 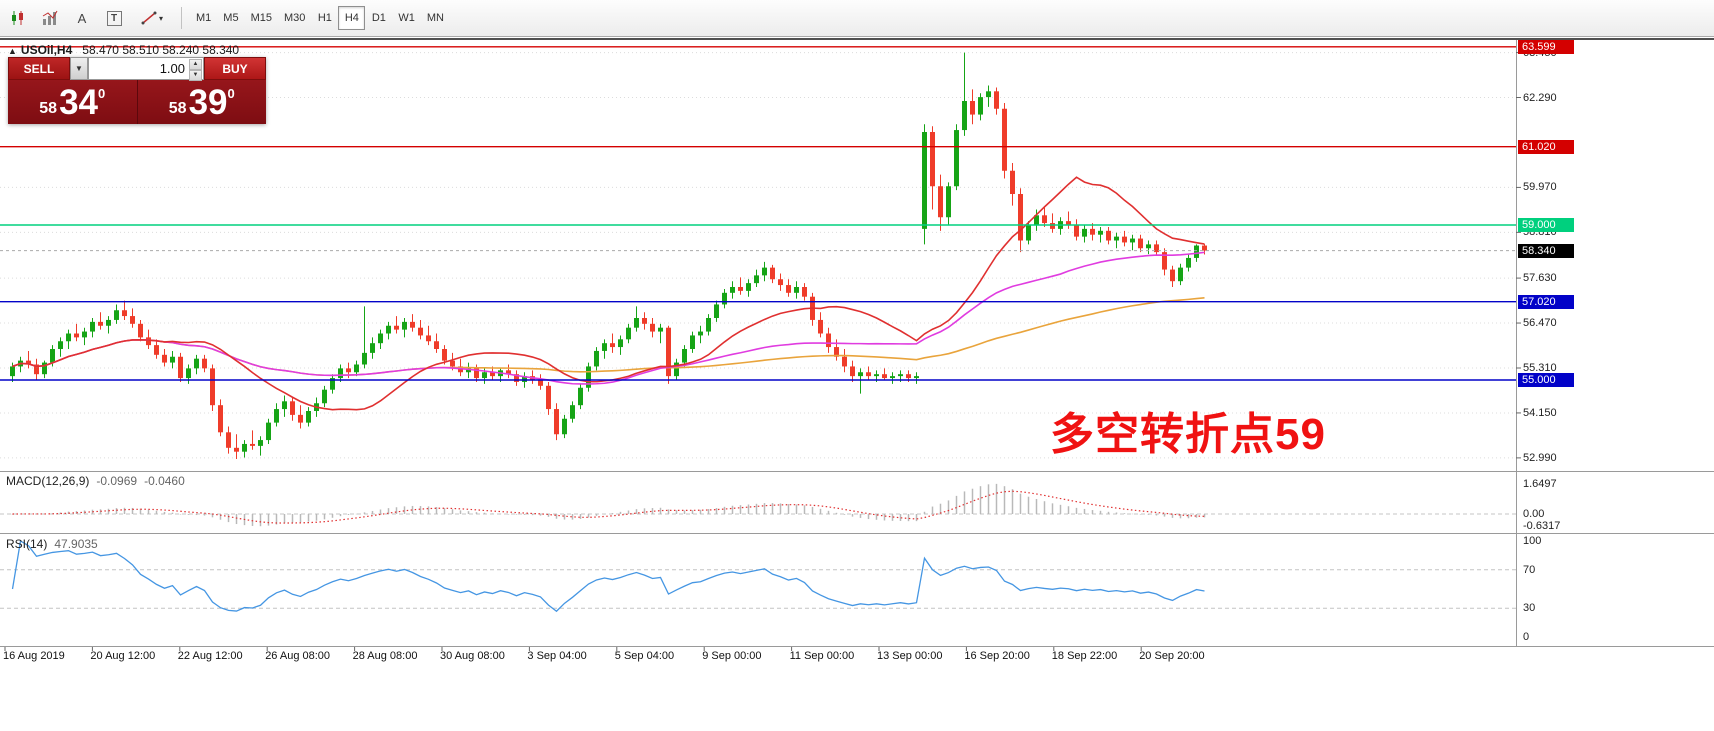 I want to click on rsi-label: RSI(14) 47.9035, so click(x=52, y=544).